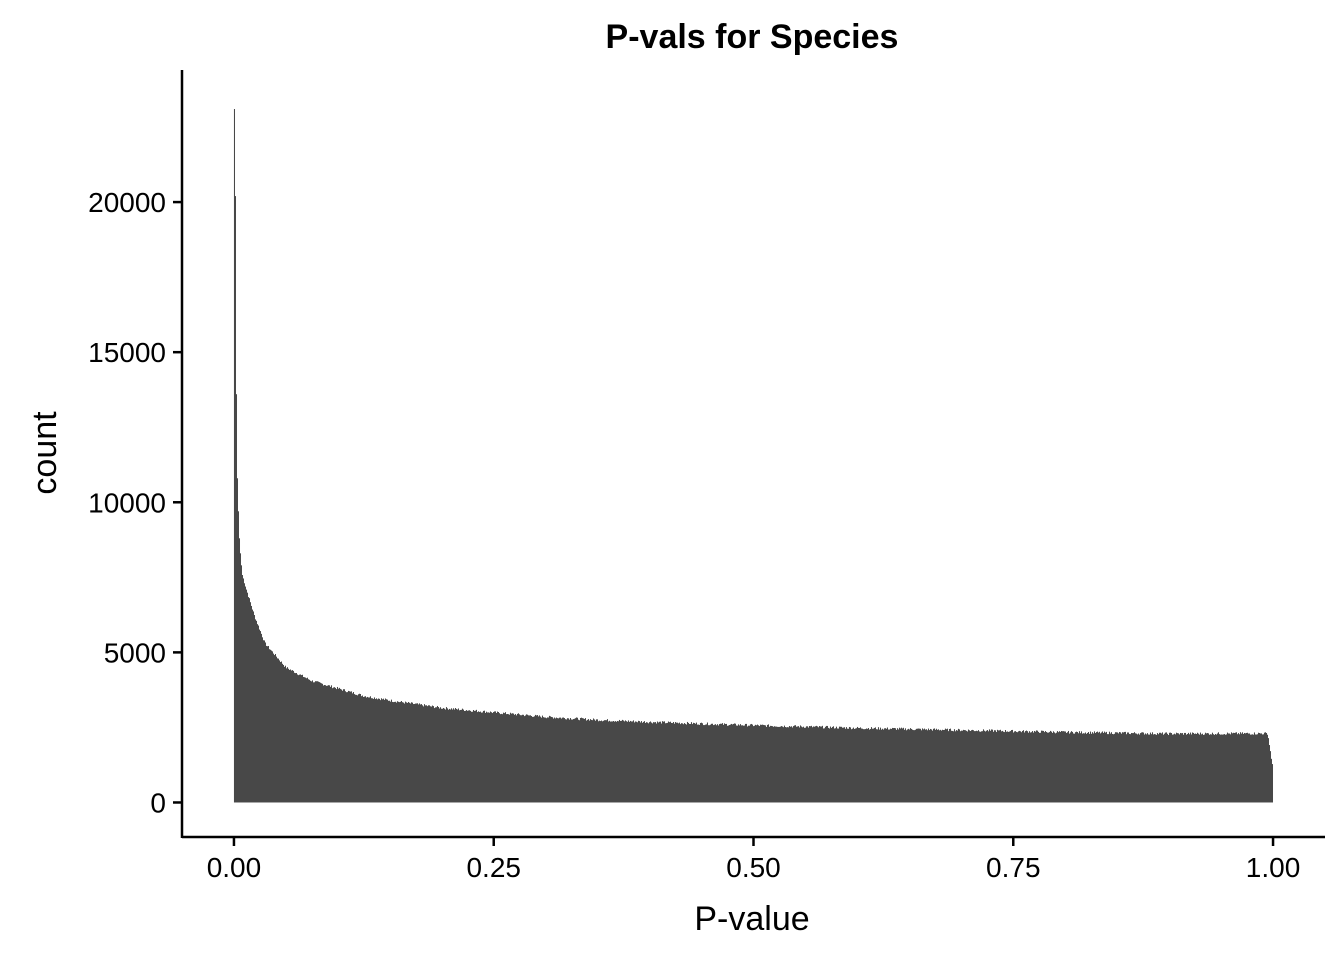 This screenshot has width=1344, height=960. I want to click on x-tick-label: 0.75, so click(1013, 867).